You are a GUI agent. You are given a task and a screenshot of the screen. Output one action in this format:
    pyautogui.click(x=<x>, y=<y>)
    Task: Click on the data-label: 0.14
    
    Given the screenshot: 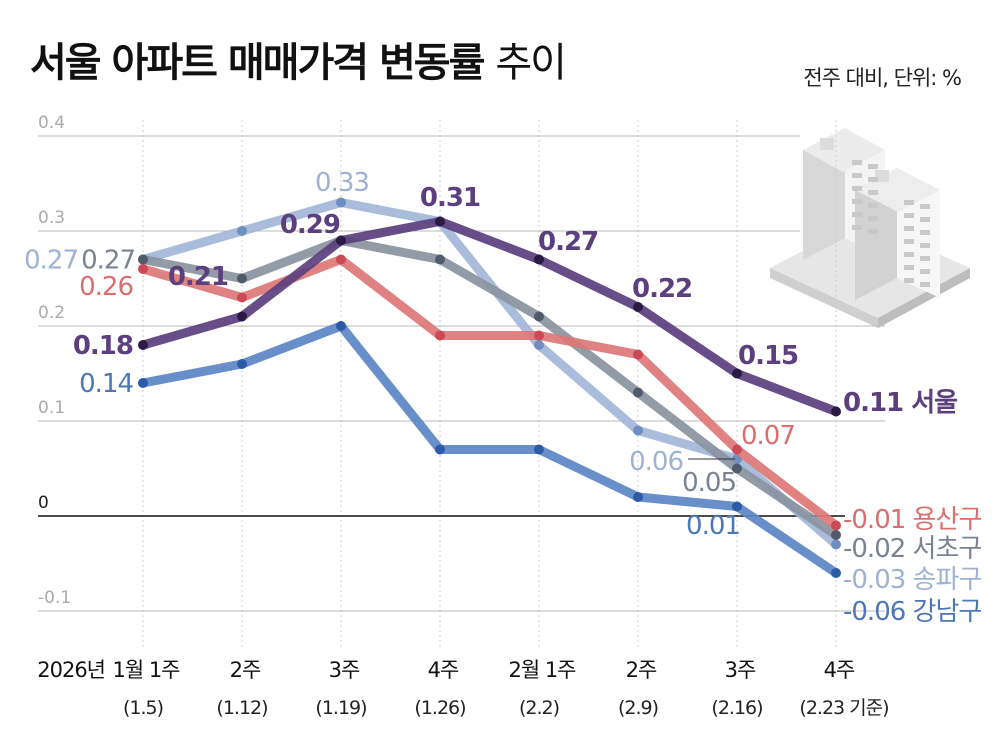 What is the action you would take?
    pyautogui.click(x=106, y=384)
    